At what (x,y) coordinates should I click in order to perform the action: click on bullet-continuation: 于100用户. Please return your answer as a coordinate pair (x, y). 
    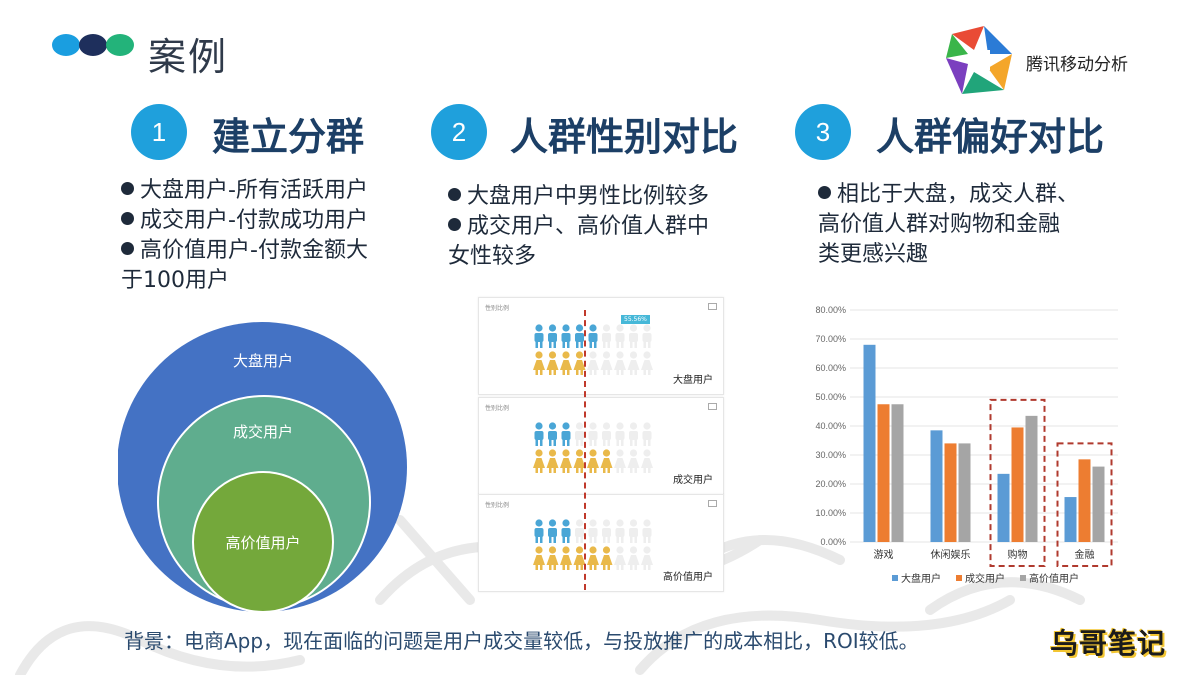
    Looking at the image, I should click on (175, 280).